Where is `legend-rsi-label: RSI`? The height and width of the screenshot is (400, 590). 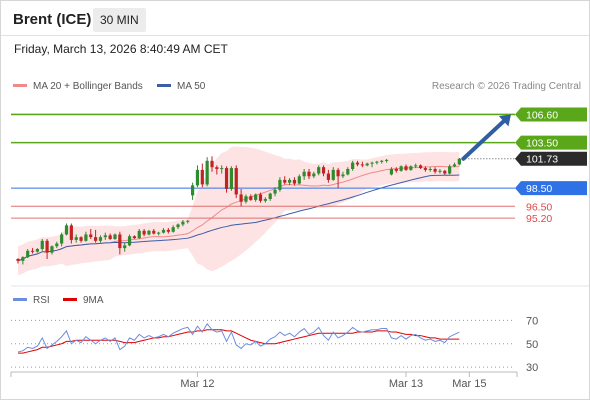
legend-rsi-label: RSI is located at coordinates (41, 300).